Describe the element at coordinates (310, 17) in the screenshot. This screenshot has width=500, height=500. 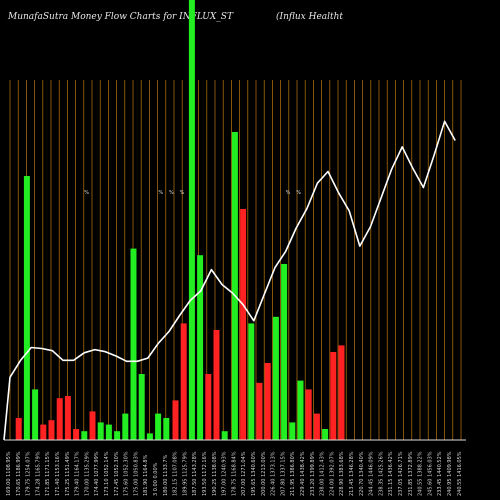
I see `chart-subtitle: (Influx Healtht` at that location.